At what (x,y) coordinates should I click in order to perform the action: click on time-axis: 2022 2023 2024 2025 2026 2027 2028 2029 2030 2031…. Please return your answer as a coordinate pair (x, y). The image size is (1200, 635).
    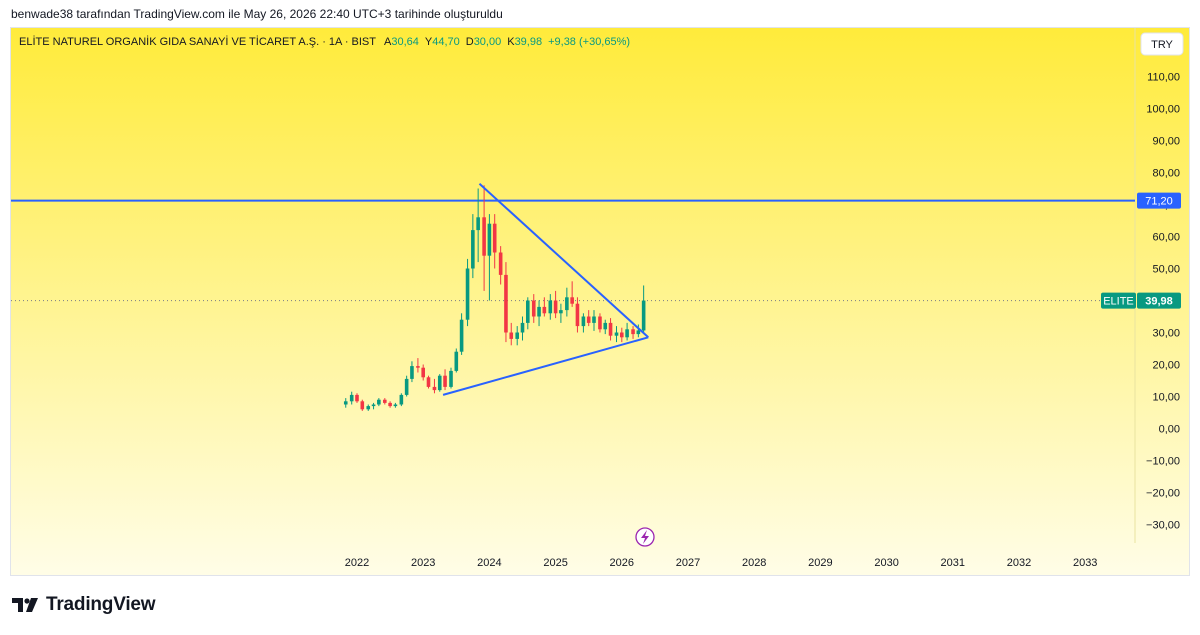
    Looking at the image, I should click on (721, 563).